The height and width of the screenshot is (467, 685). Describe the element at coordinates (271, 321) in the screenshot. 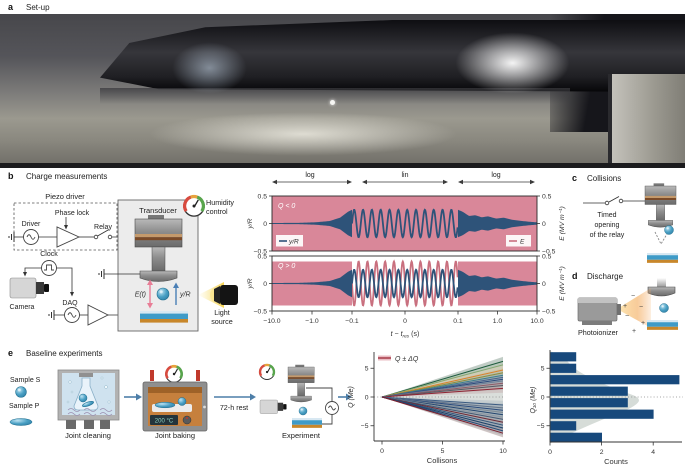

I see `svg-text: −10.0` at that location.